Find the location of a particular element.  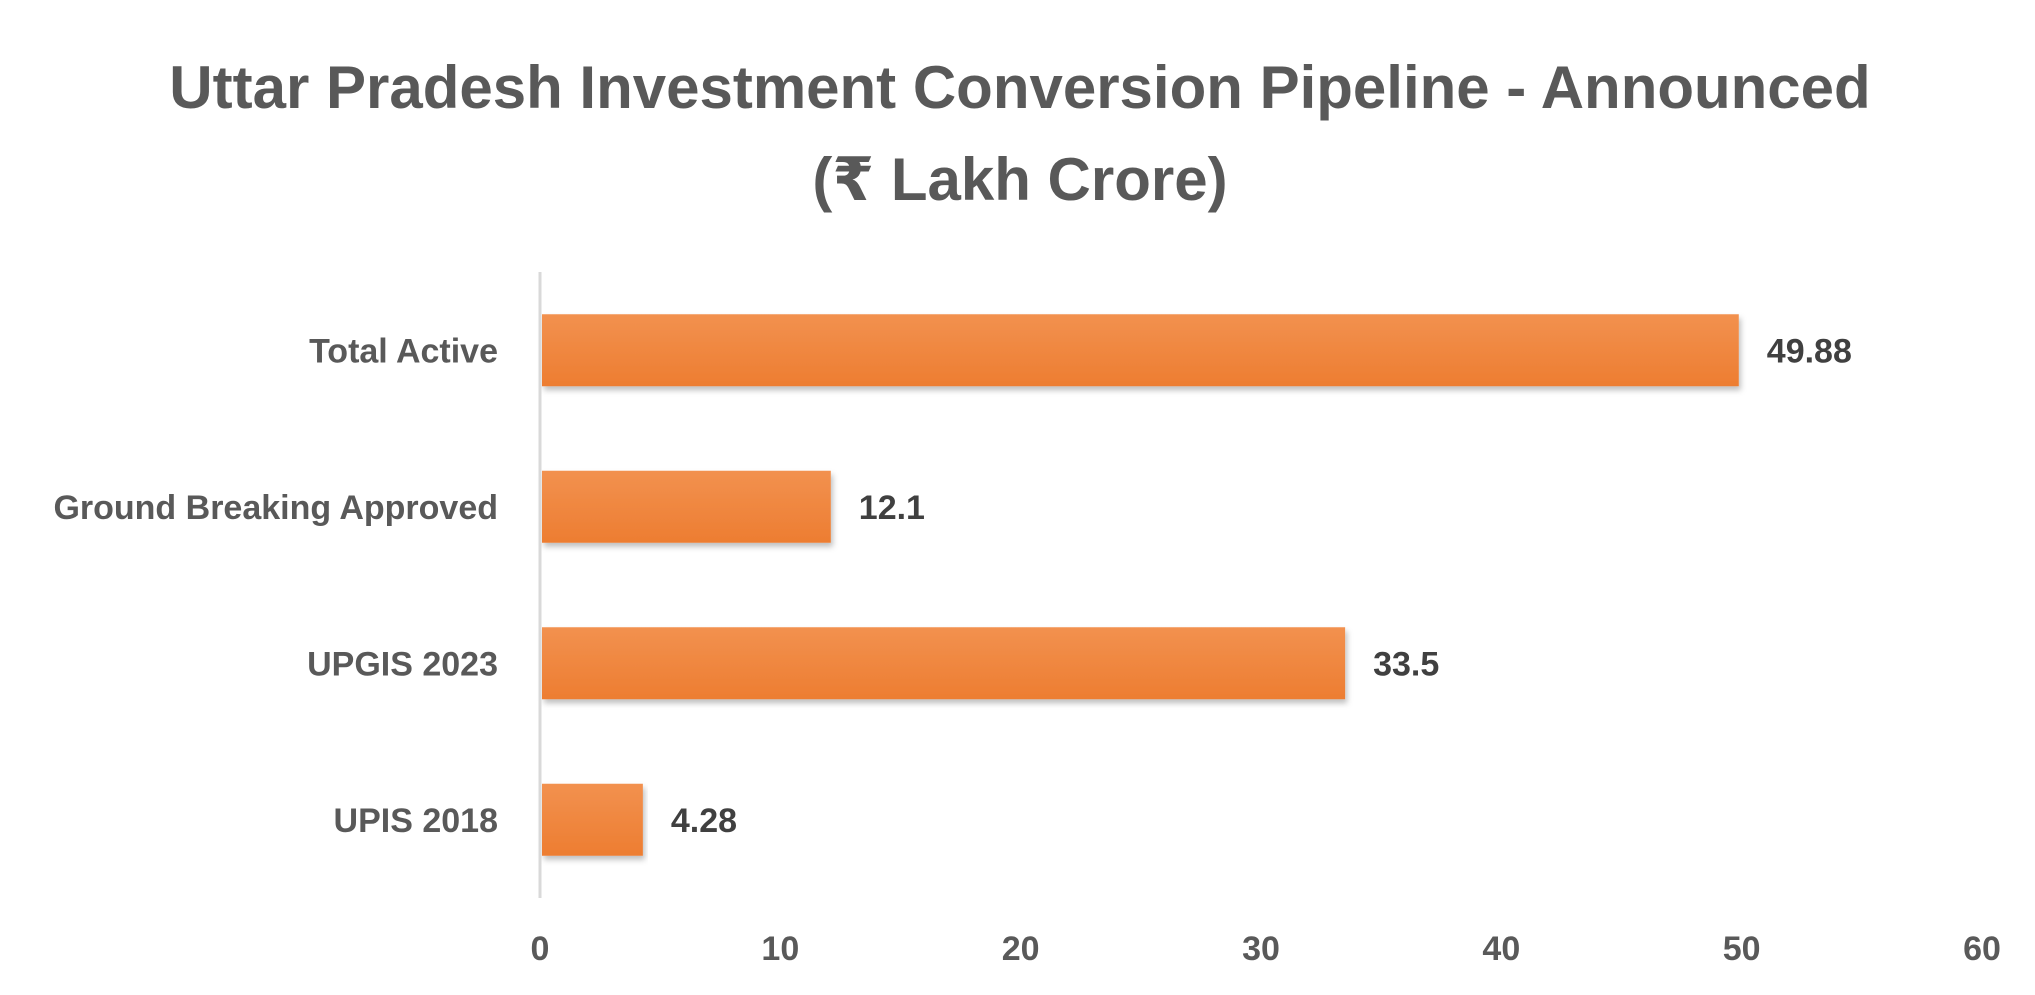

x-tick-label: 10 is located at coordinates (780, 949).